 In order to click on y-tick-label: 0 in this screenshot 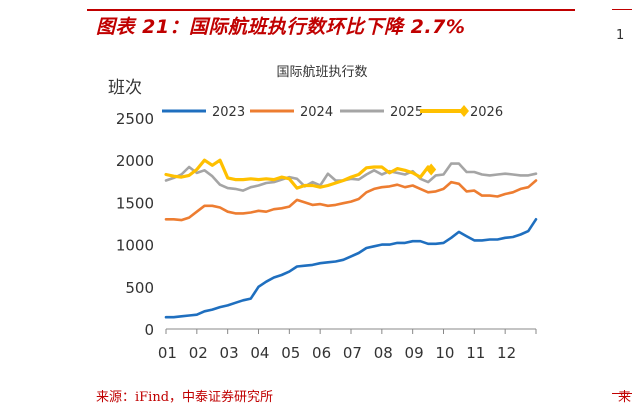, I will do `click(149, 330)`.